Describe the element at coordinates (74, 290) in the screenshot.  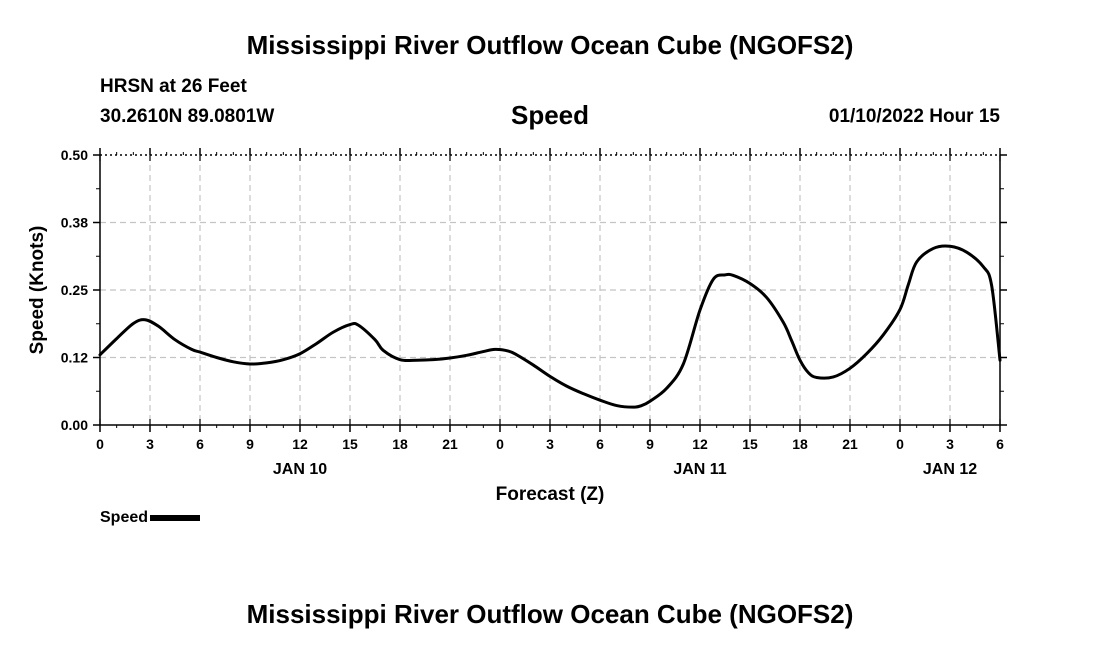
I see `y-tick-label: 0.25` at that location.